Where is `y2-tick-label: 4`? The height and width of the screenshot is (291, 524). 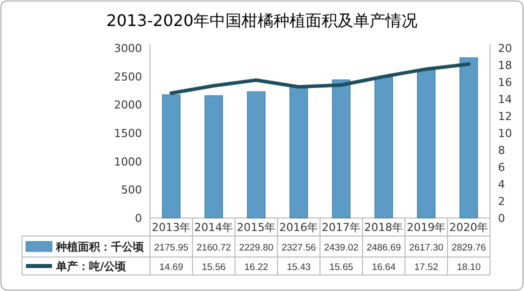
y2-tick-label: 4 is located at coordinates (501, 184).